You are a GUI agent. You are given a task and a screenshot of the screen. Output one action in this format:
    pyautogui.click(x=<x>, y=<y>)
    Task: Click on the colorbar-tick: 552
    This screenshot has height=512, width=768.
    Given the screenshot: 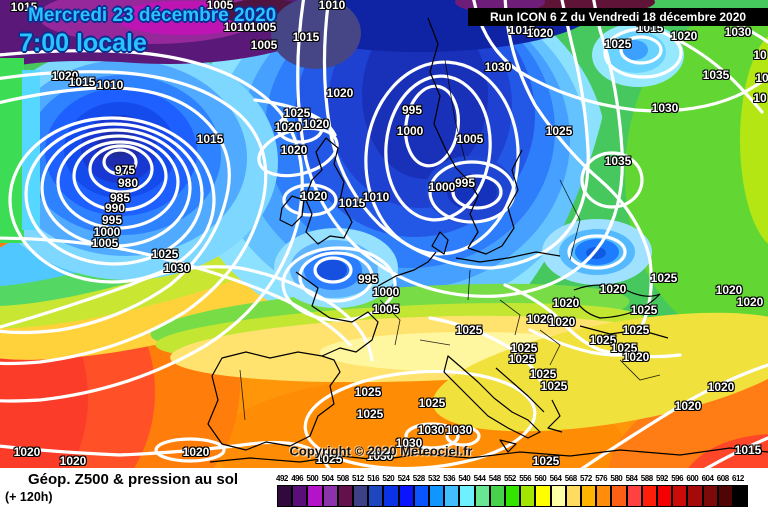 What is the action you would take?
    pyautogui.click(x=510, y=478)
    